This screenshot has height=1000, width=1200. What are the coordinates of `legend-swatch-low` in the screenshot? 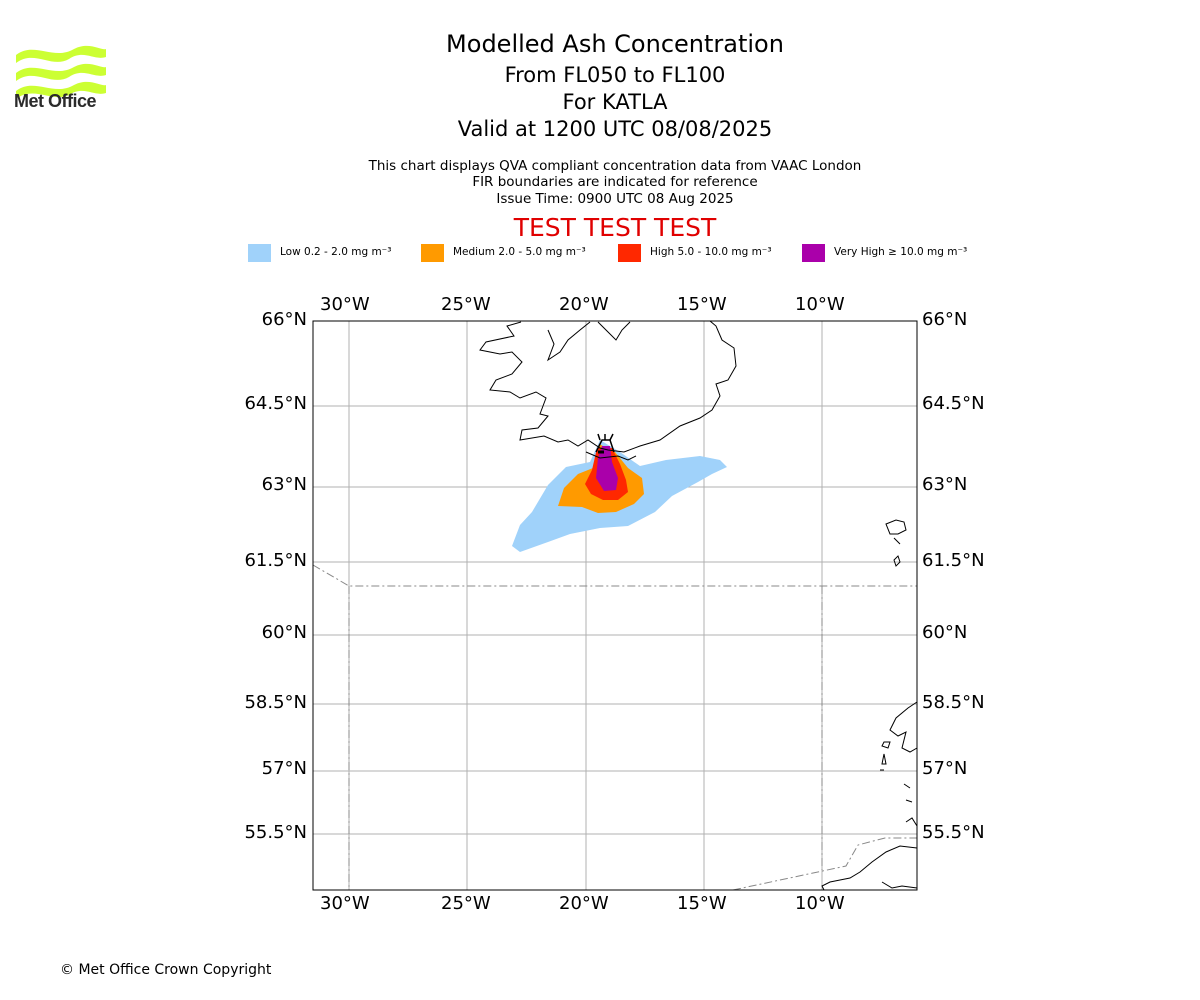 It's located at (259, 253).